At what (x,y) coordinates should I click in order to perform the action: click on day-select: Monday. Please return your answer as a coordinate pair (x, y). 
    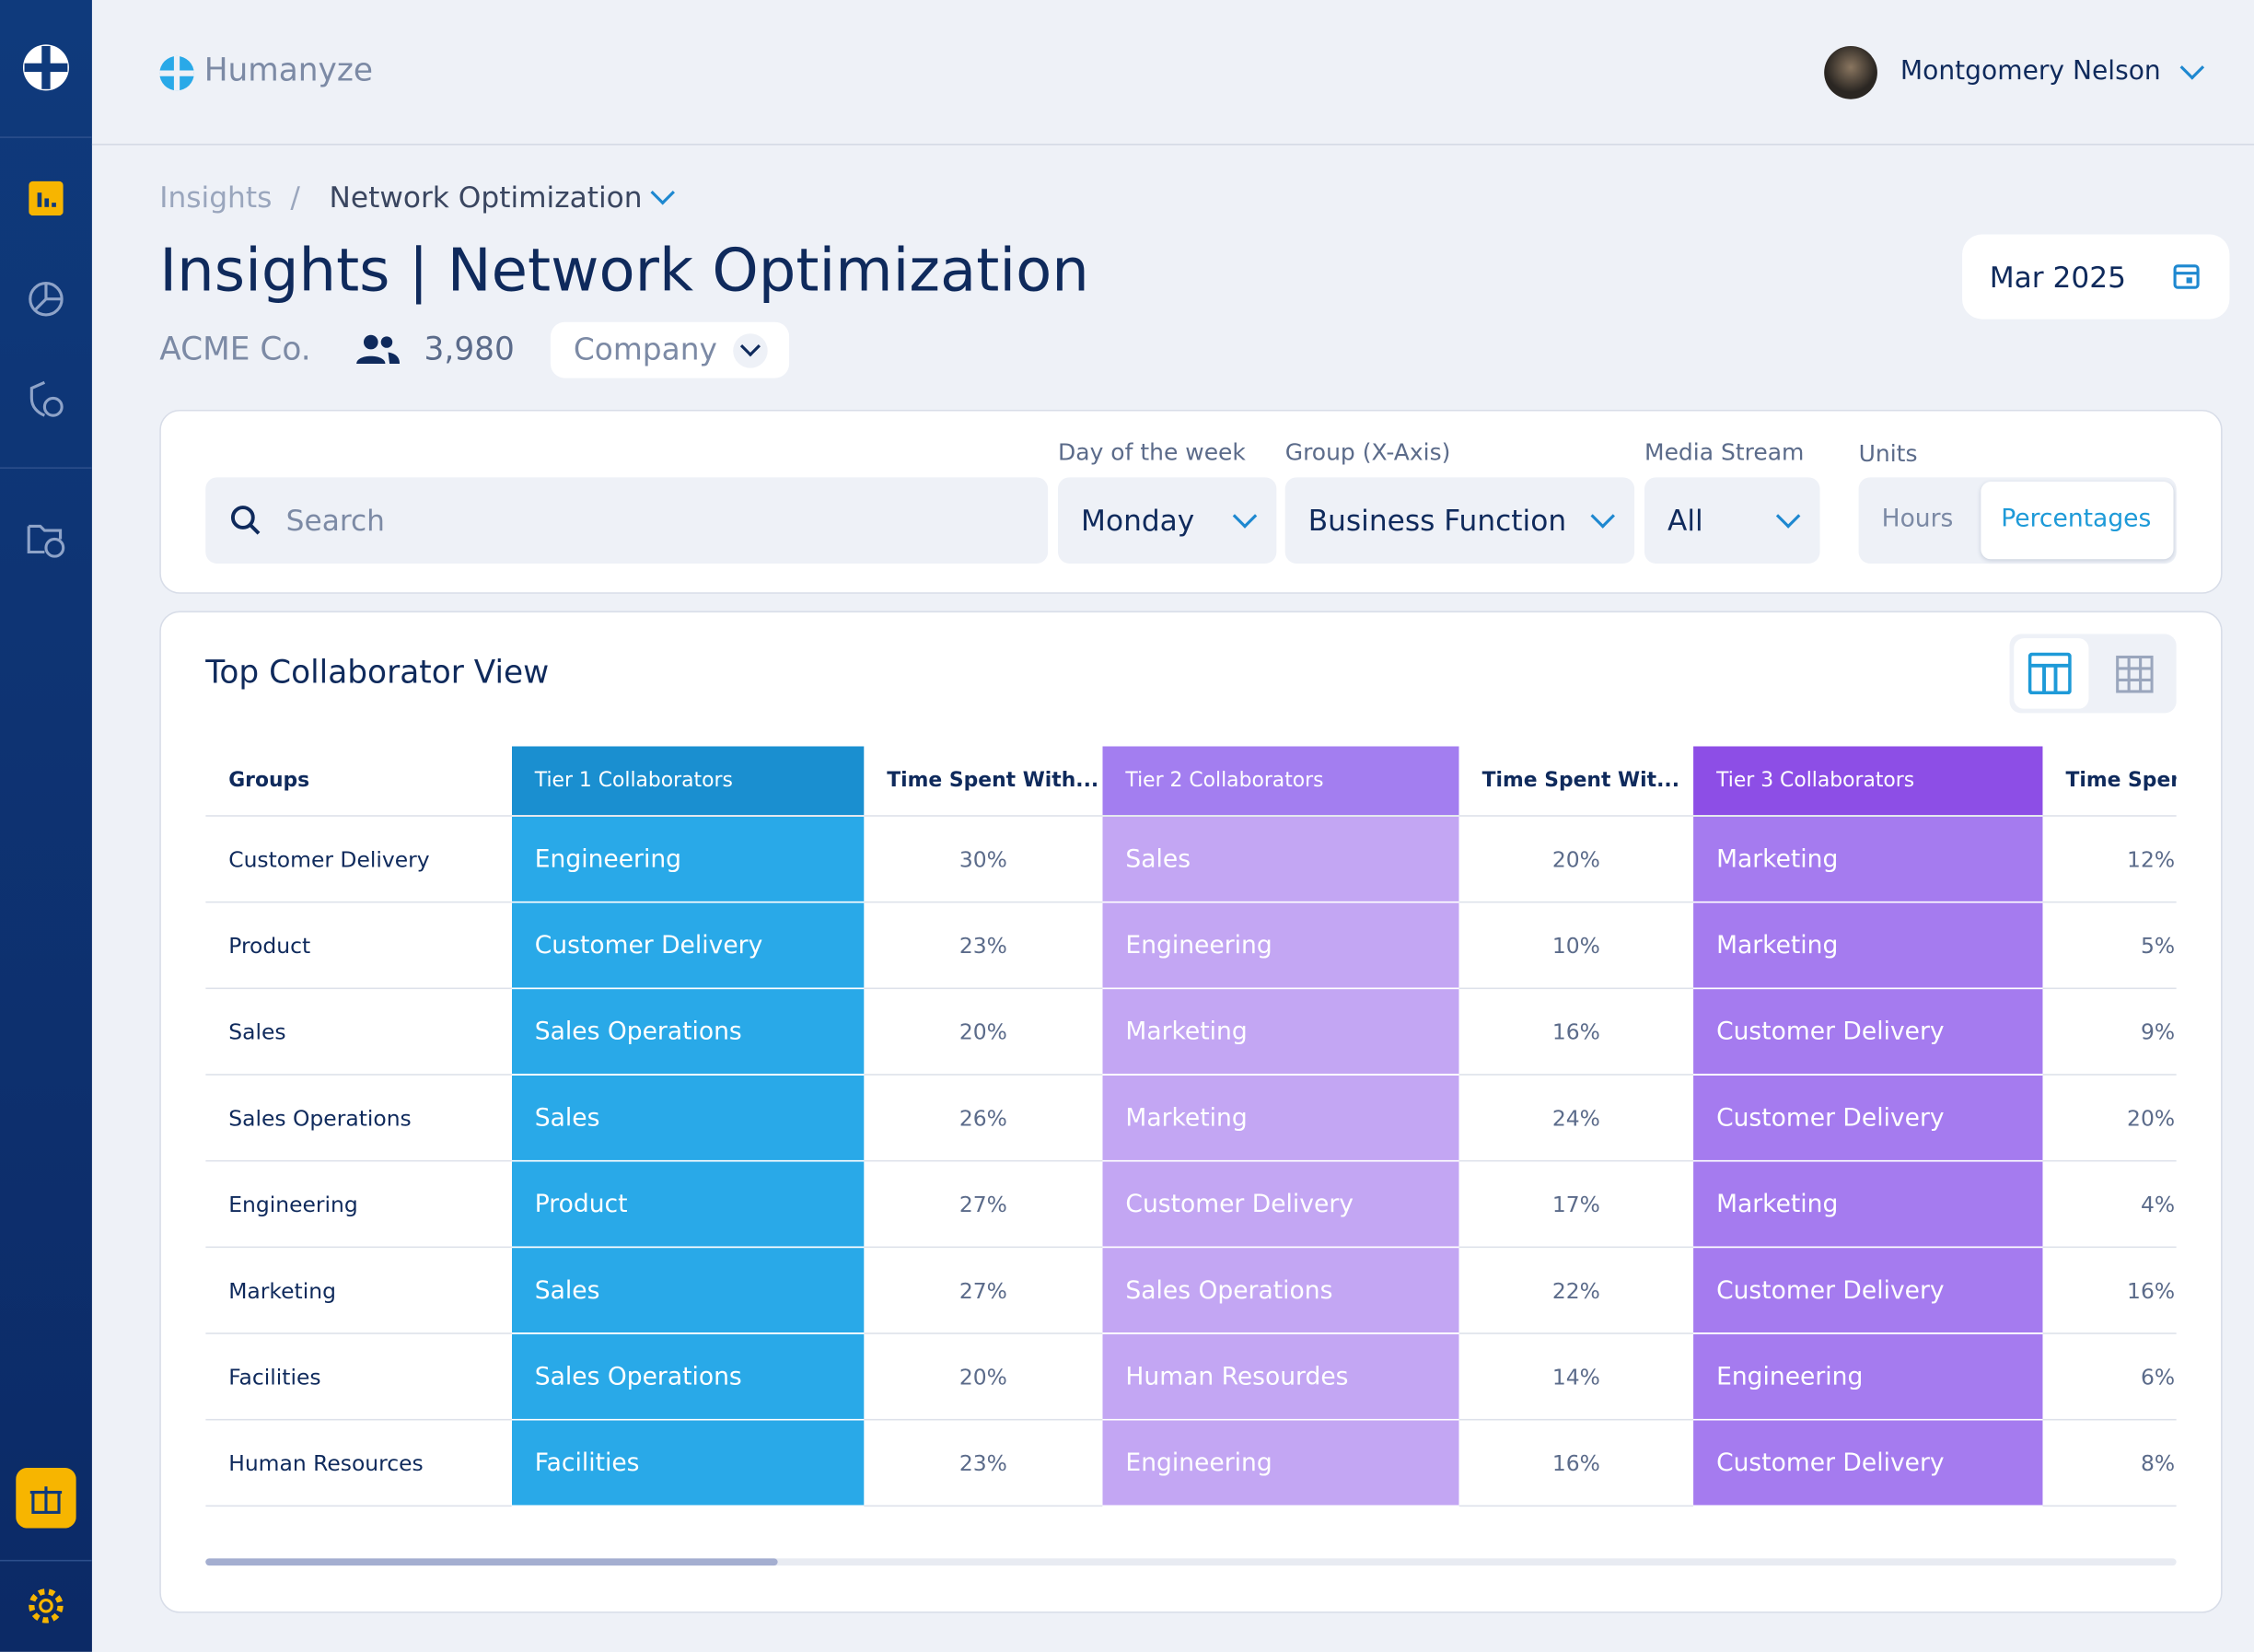
    Looking at the image, I should click on (1167, 520).